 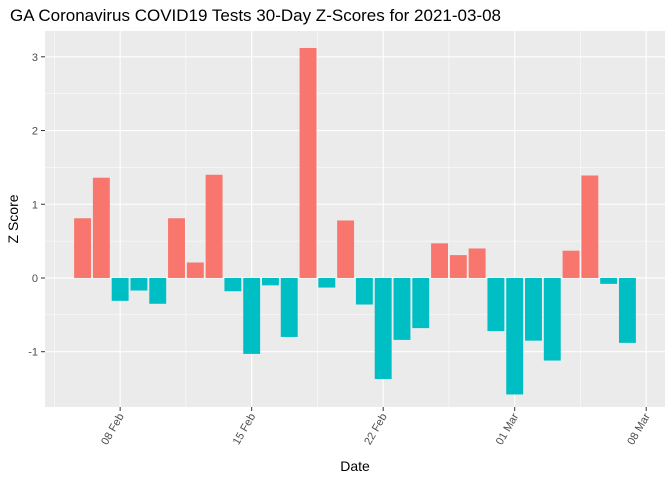 I want to click on y-tick-label: 0, so click(x=35, y=279).